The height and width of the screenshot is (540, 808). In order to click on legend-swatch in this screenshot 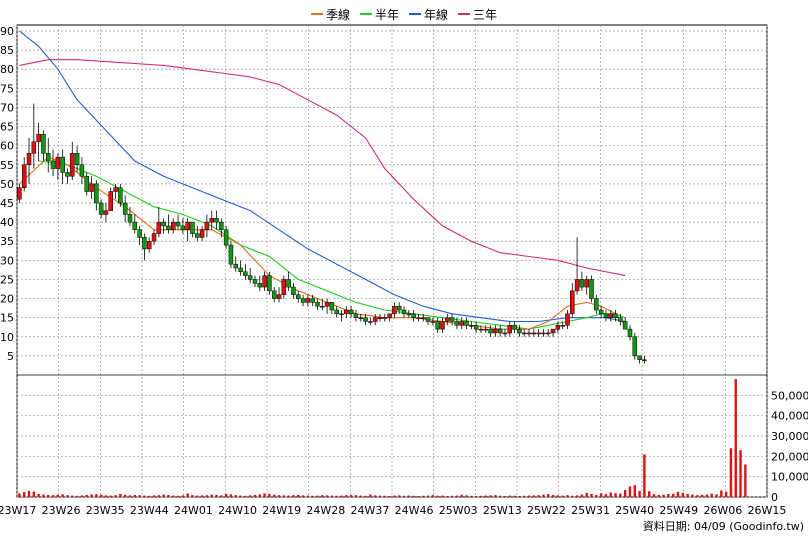, I will do `click(464, 14)`.